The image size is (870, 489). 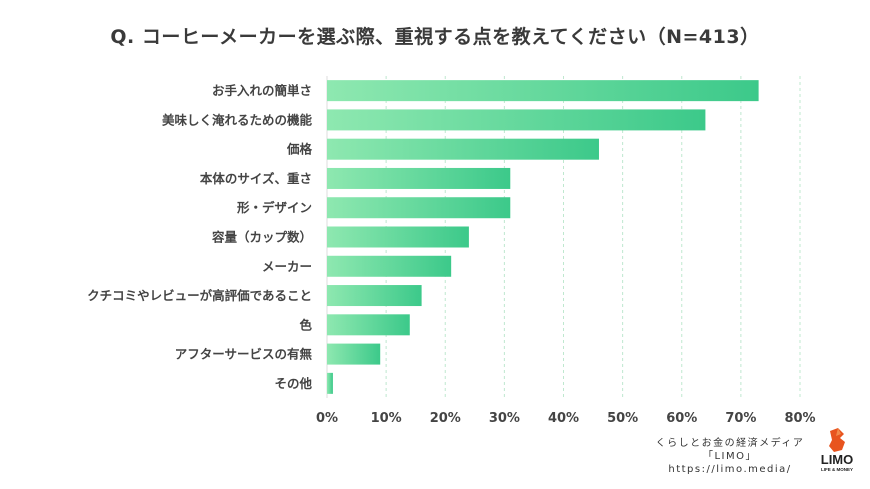 I want to click on category-label: その他, so click(x=293, y=383).